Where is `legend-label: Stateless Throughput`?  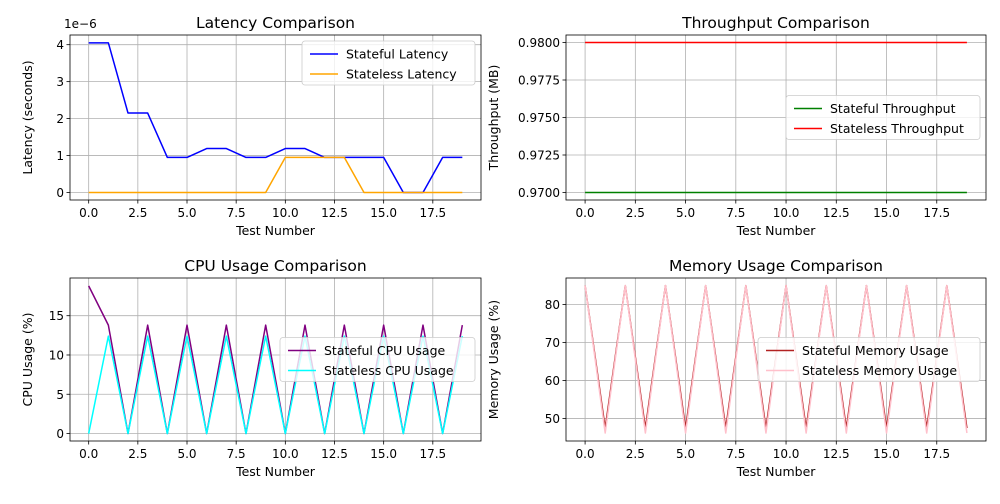
legend-label: Stateless Throughput is located at coordinates (897, 128).